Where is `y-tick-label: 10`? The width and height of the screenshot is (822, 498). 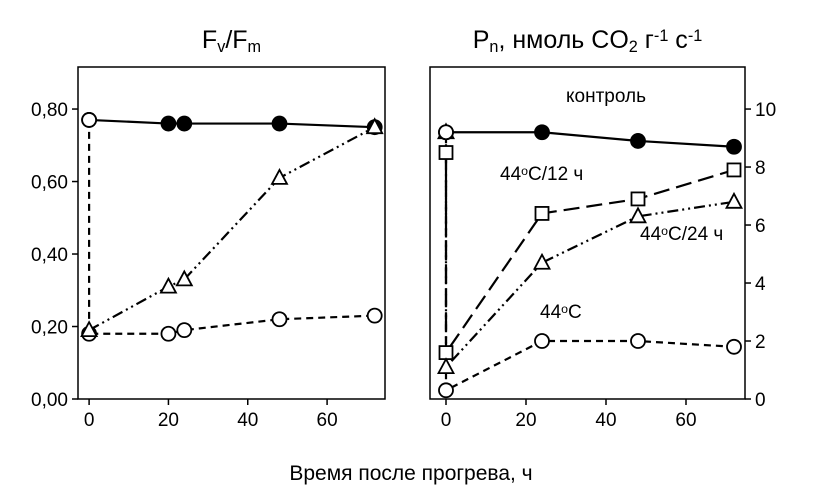
y-tick-label: 10 is located at coordinates (765, 110).